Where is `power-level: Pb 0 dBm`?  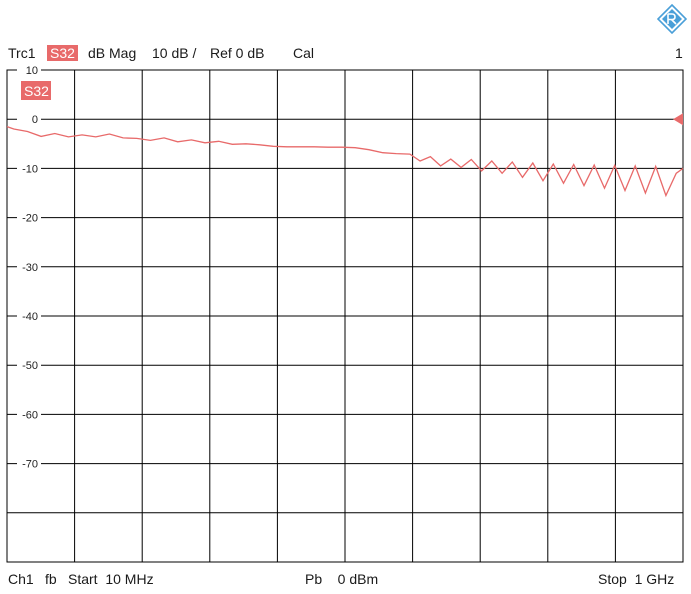 power-level: Pb 0 dBm is located at coordinates (342, 579).